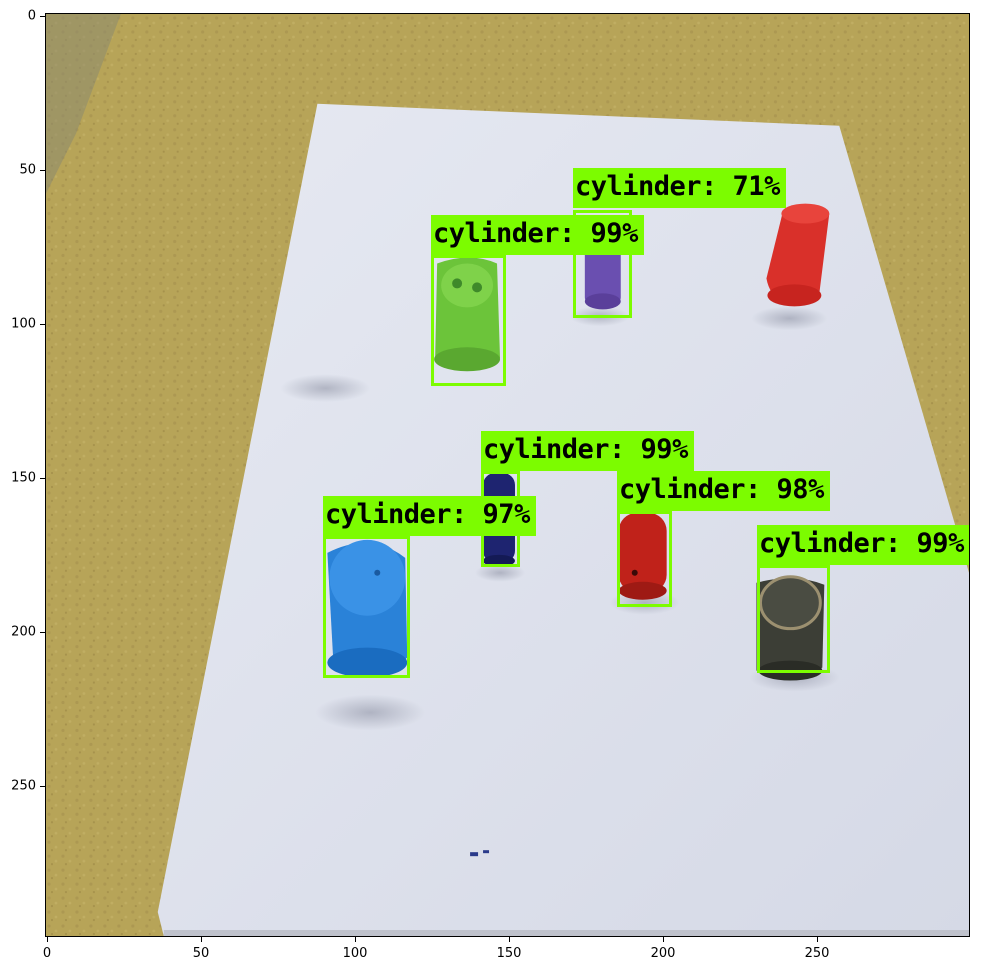 The width and height of the screenshot is (983, 971). What do you see at coordinates (723, 491) in the screenshot?
I see `detection-label: cylinder: 98%` at bounding box center [723, 491].